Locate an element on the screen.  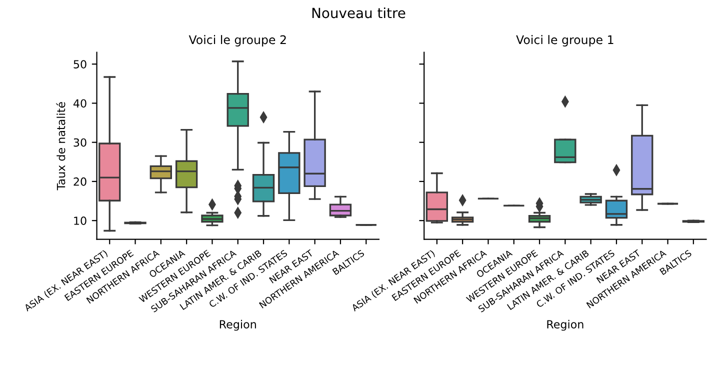
y-tick-label: 50 is located at coordinates (80, 64).